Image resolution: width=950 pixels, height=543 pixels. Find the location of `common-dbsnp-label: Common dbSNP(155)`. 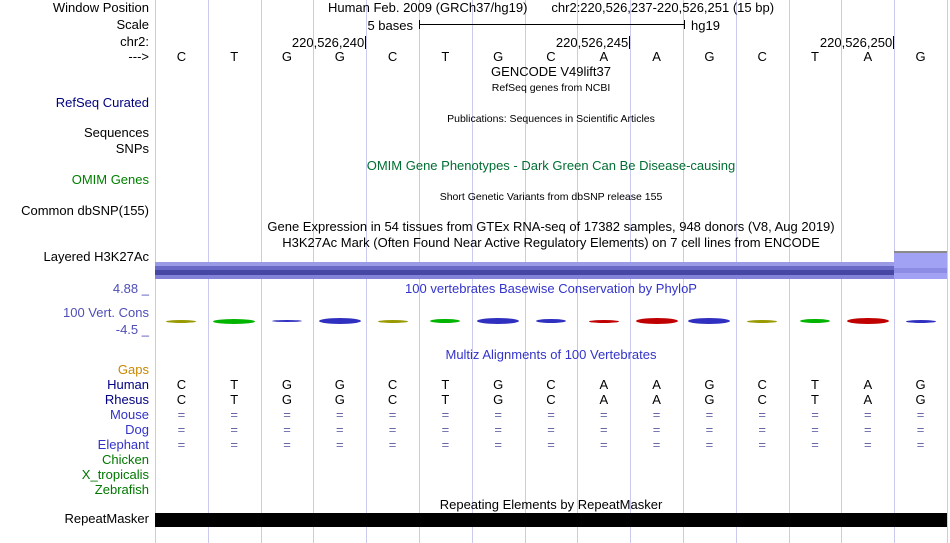

common-dbsnp-label: Common dbSNP(155) is located at coordinates (85, 210).